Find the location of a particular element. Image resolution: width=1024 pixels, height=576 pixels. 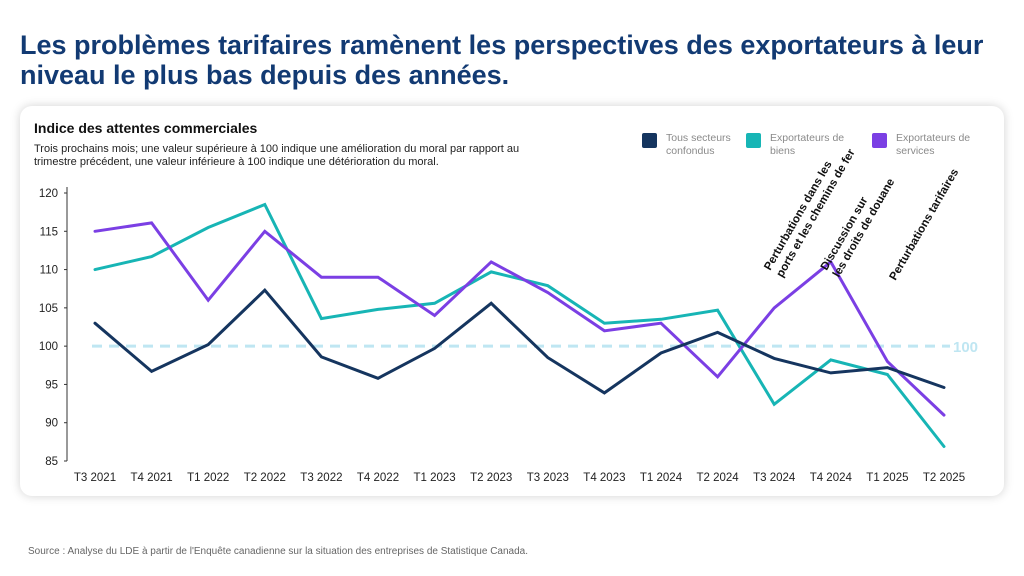

legend-item: Exportateurs de services is located at coordinates (931, 145).